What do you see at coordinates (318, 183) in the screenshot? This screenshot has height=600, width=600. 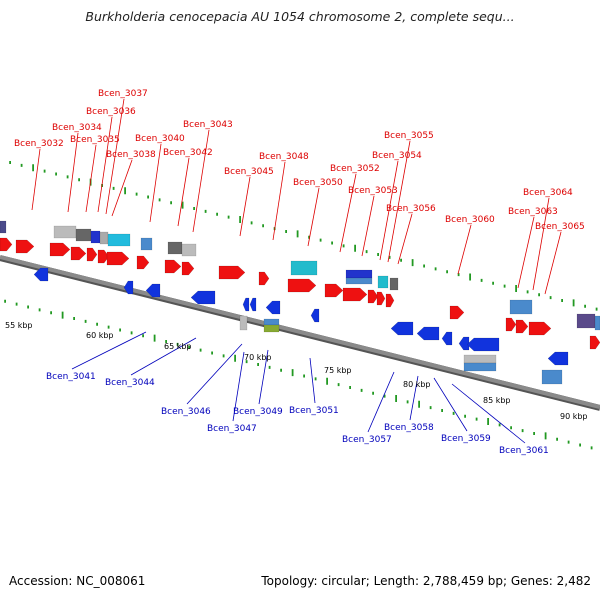 I see `forward-gene-label: Bcen_3050` at bounding box center [318, 183].